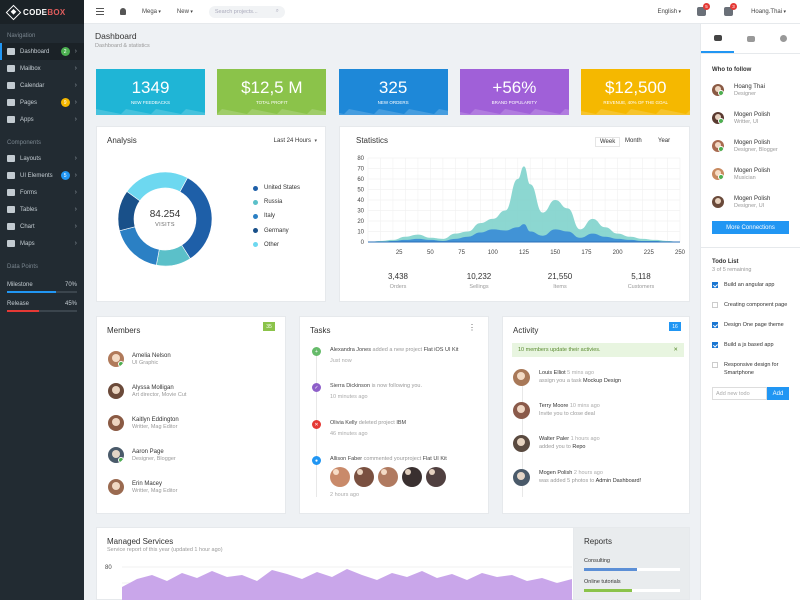 The width and height of the screenshot is (800, 600). I want to click on summary-value: 3,438, so click(398, 276).